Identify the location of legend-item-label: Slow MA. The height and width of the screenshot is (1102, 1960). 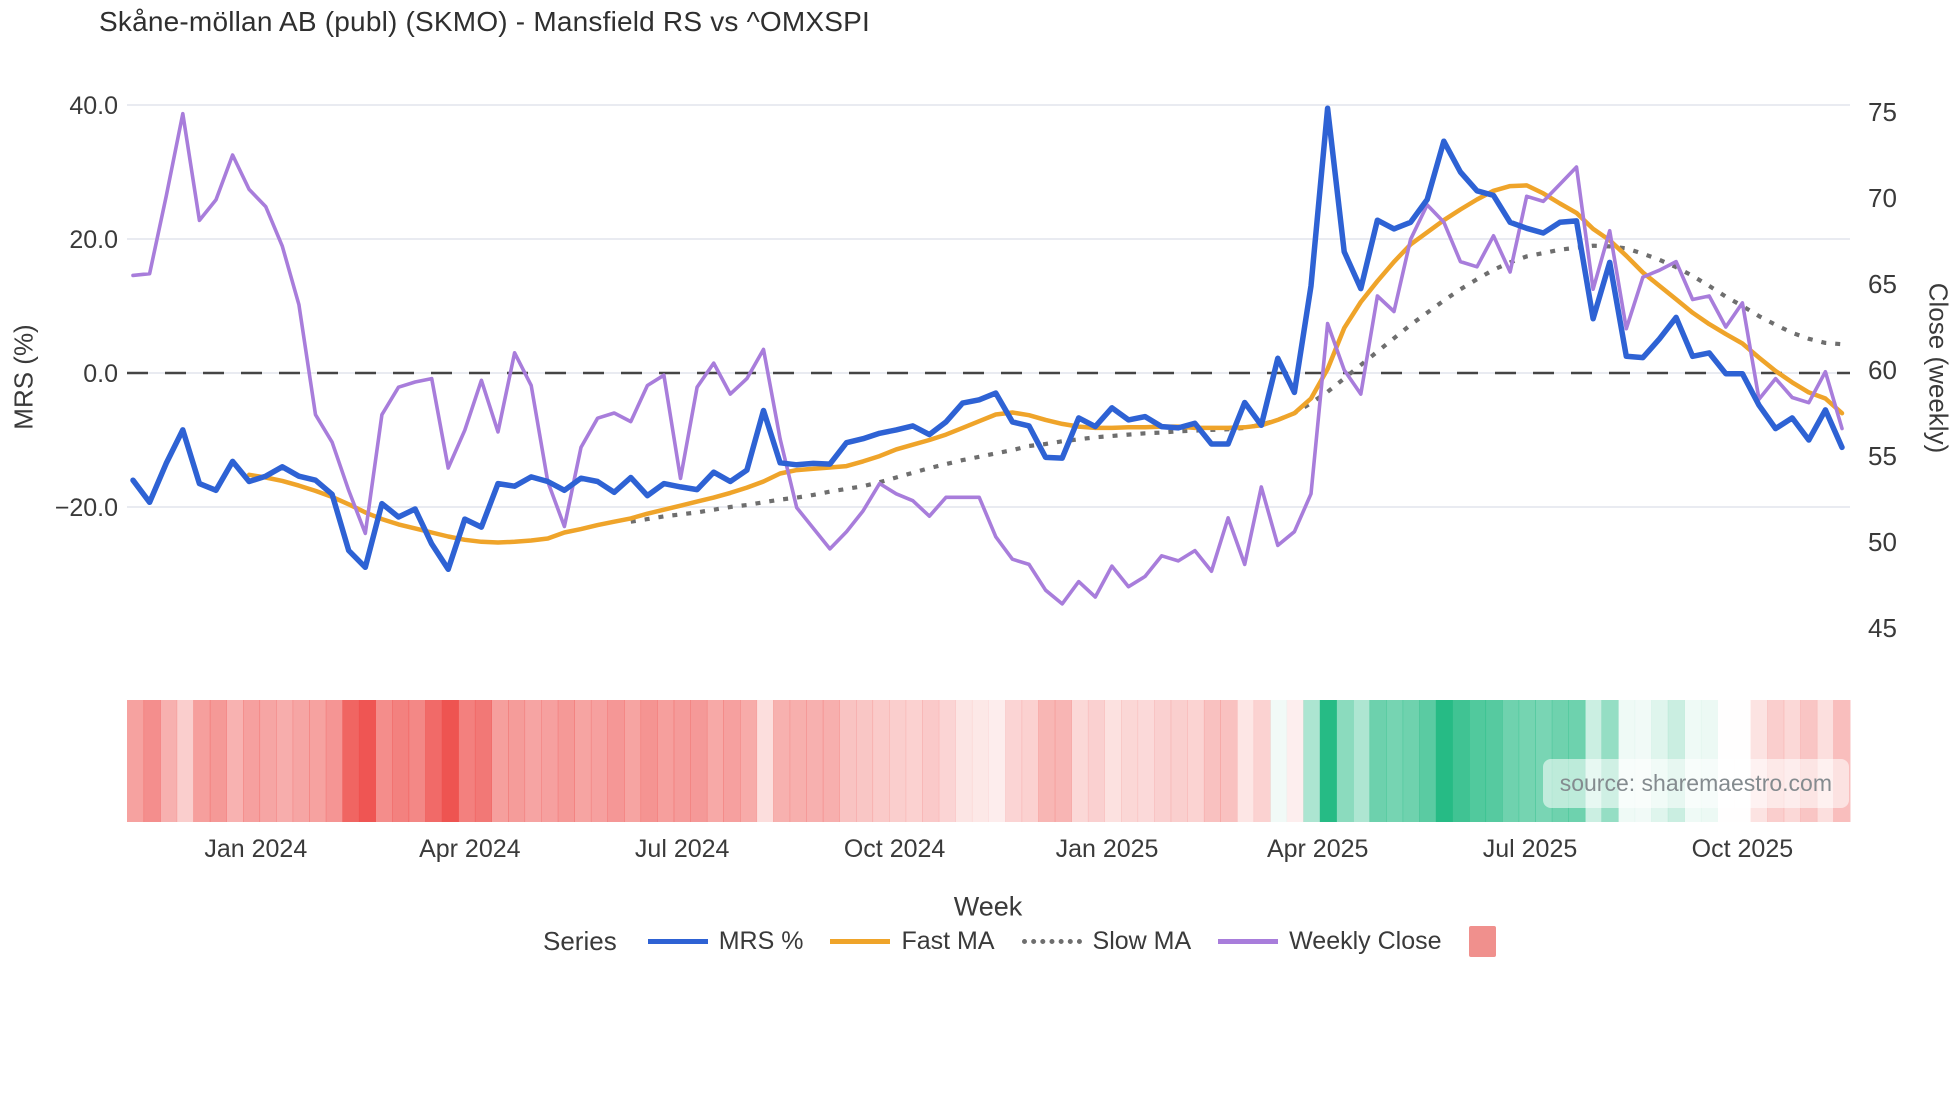
(1142, 941).